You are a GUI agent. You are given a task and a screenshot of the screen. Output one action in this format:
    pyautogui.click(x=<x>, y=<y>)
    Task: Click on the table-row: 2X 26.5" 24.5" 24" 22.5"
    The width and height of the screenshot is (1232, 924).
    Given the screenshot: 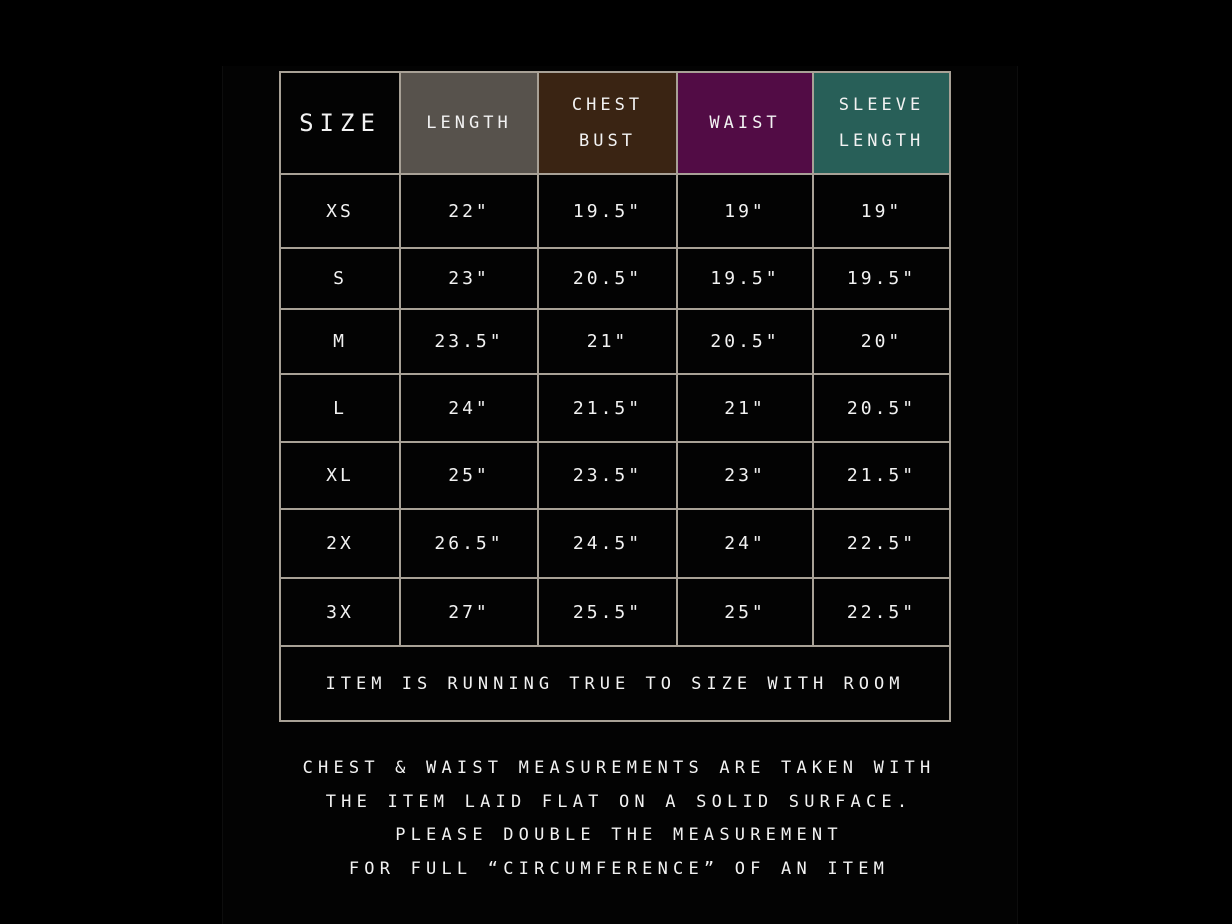 What is the action you would take?
    pyautogui.click(x=615, y=543)
    